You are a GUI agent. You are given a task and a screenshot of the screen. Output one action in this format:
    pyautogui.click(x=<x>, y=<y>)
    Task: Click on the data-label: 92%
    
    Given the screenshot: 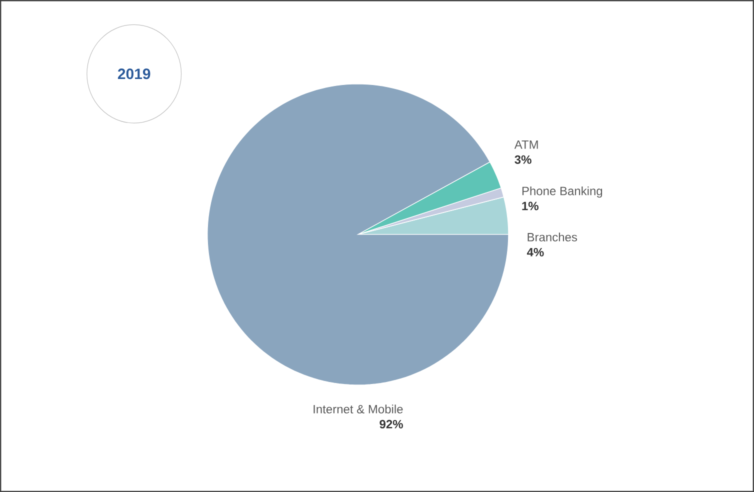 What is the action you would take?
    pyautogui.click(x=391, y=424)
    